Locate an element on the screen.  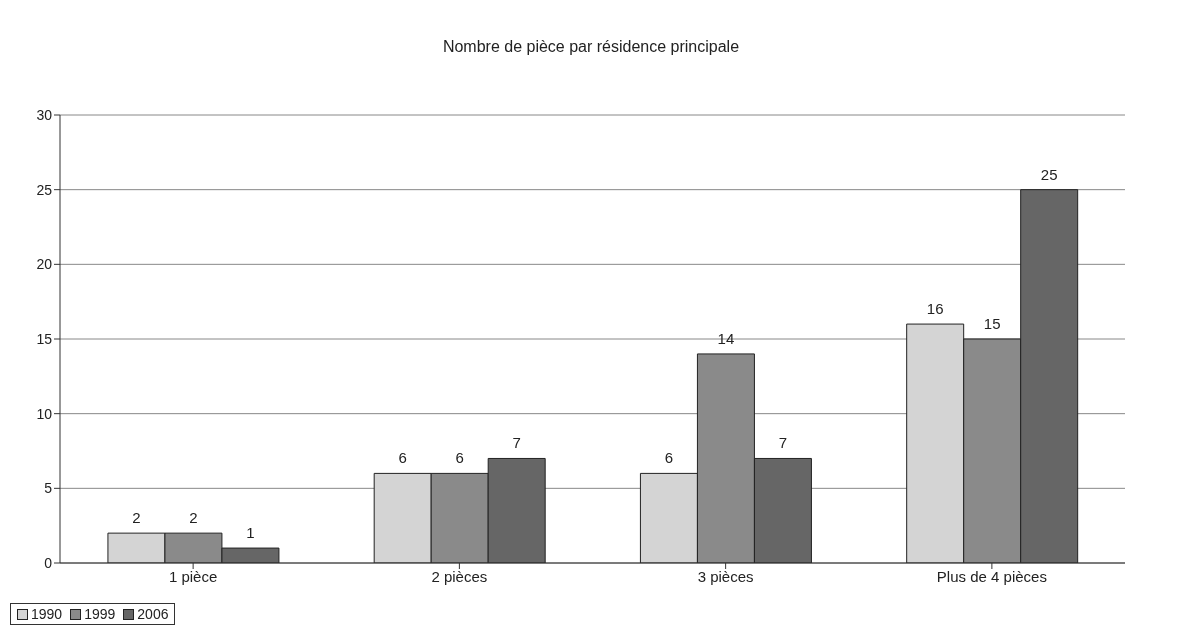
chart-title: Nombre de pièce par résidence principale is located at coordinates (591, 47).